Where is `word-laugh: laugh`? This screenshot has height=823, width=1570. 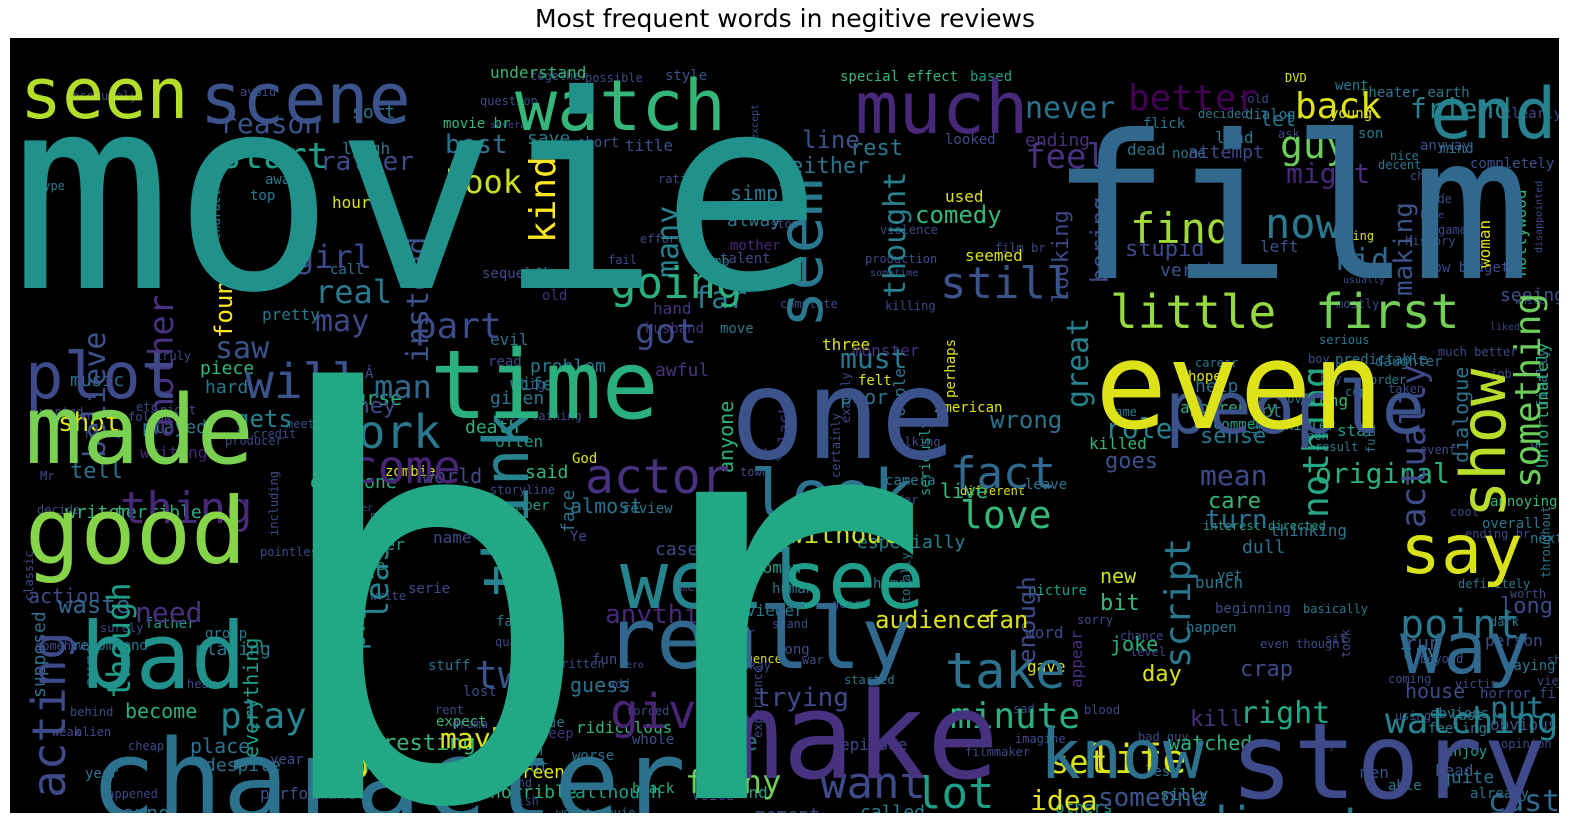
word-laugh: laugh is located at coordinates (366, 148).